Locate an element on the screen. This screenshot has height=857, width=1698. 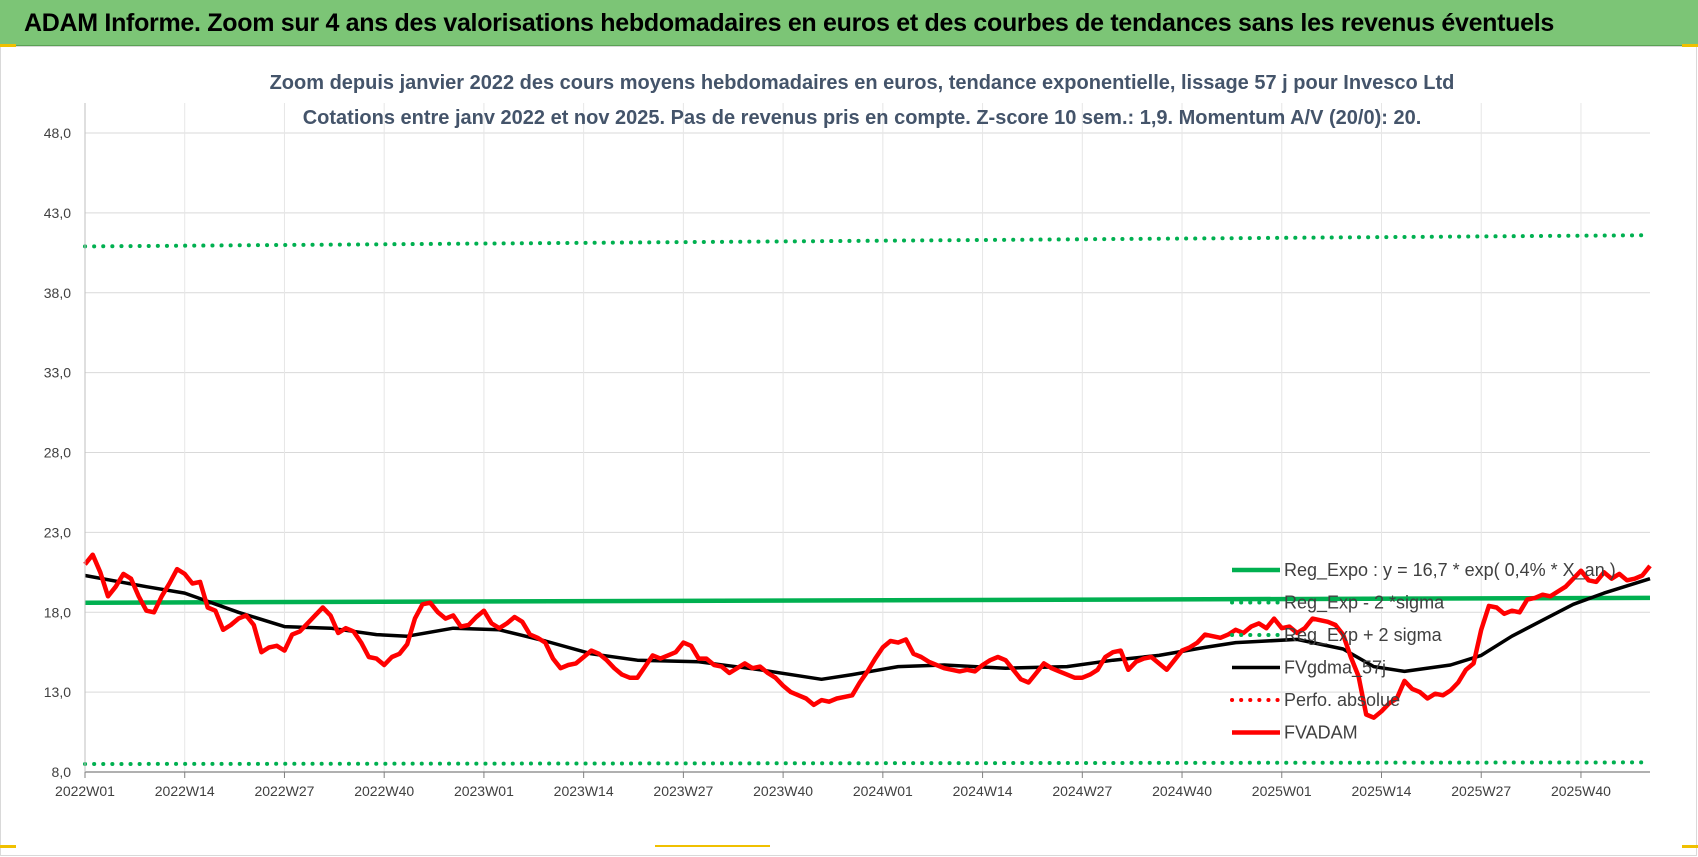
y-tick-label: 43,0 is located at coordinates (57, 213).